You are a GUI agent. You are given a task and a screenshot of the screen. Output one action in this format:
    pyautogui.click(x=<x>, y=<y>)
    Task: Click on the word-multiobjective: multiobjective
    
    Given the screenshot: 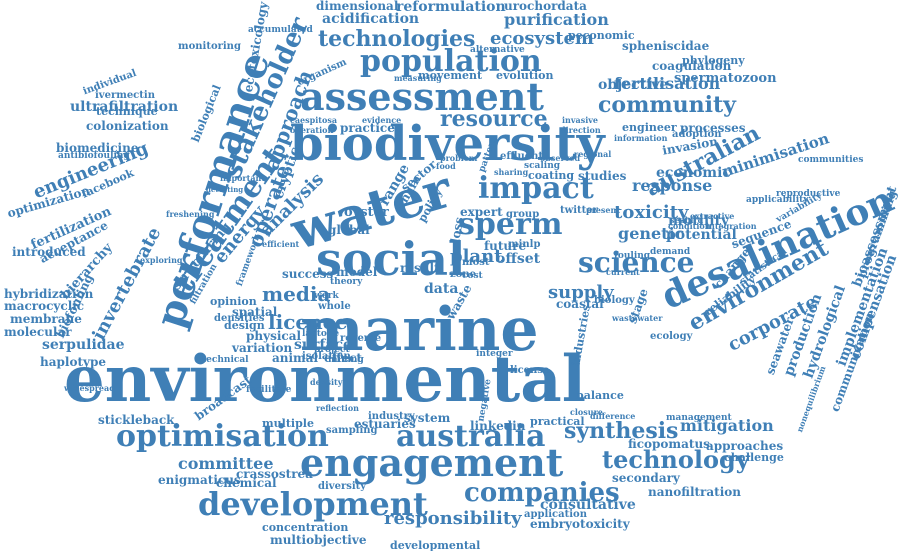 What is the action you would take?
    pyautogui.click(x=318, y=540)
    